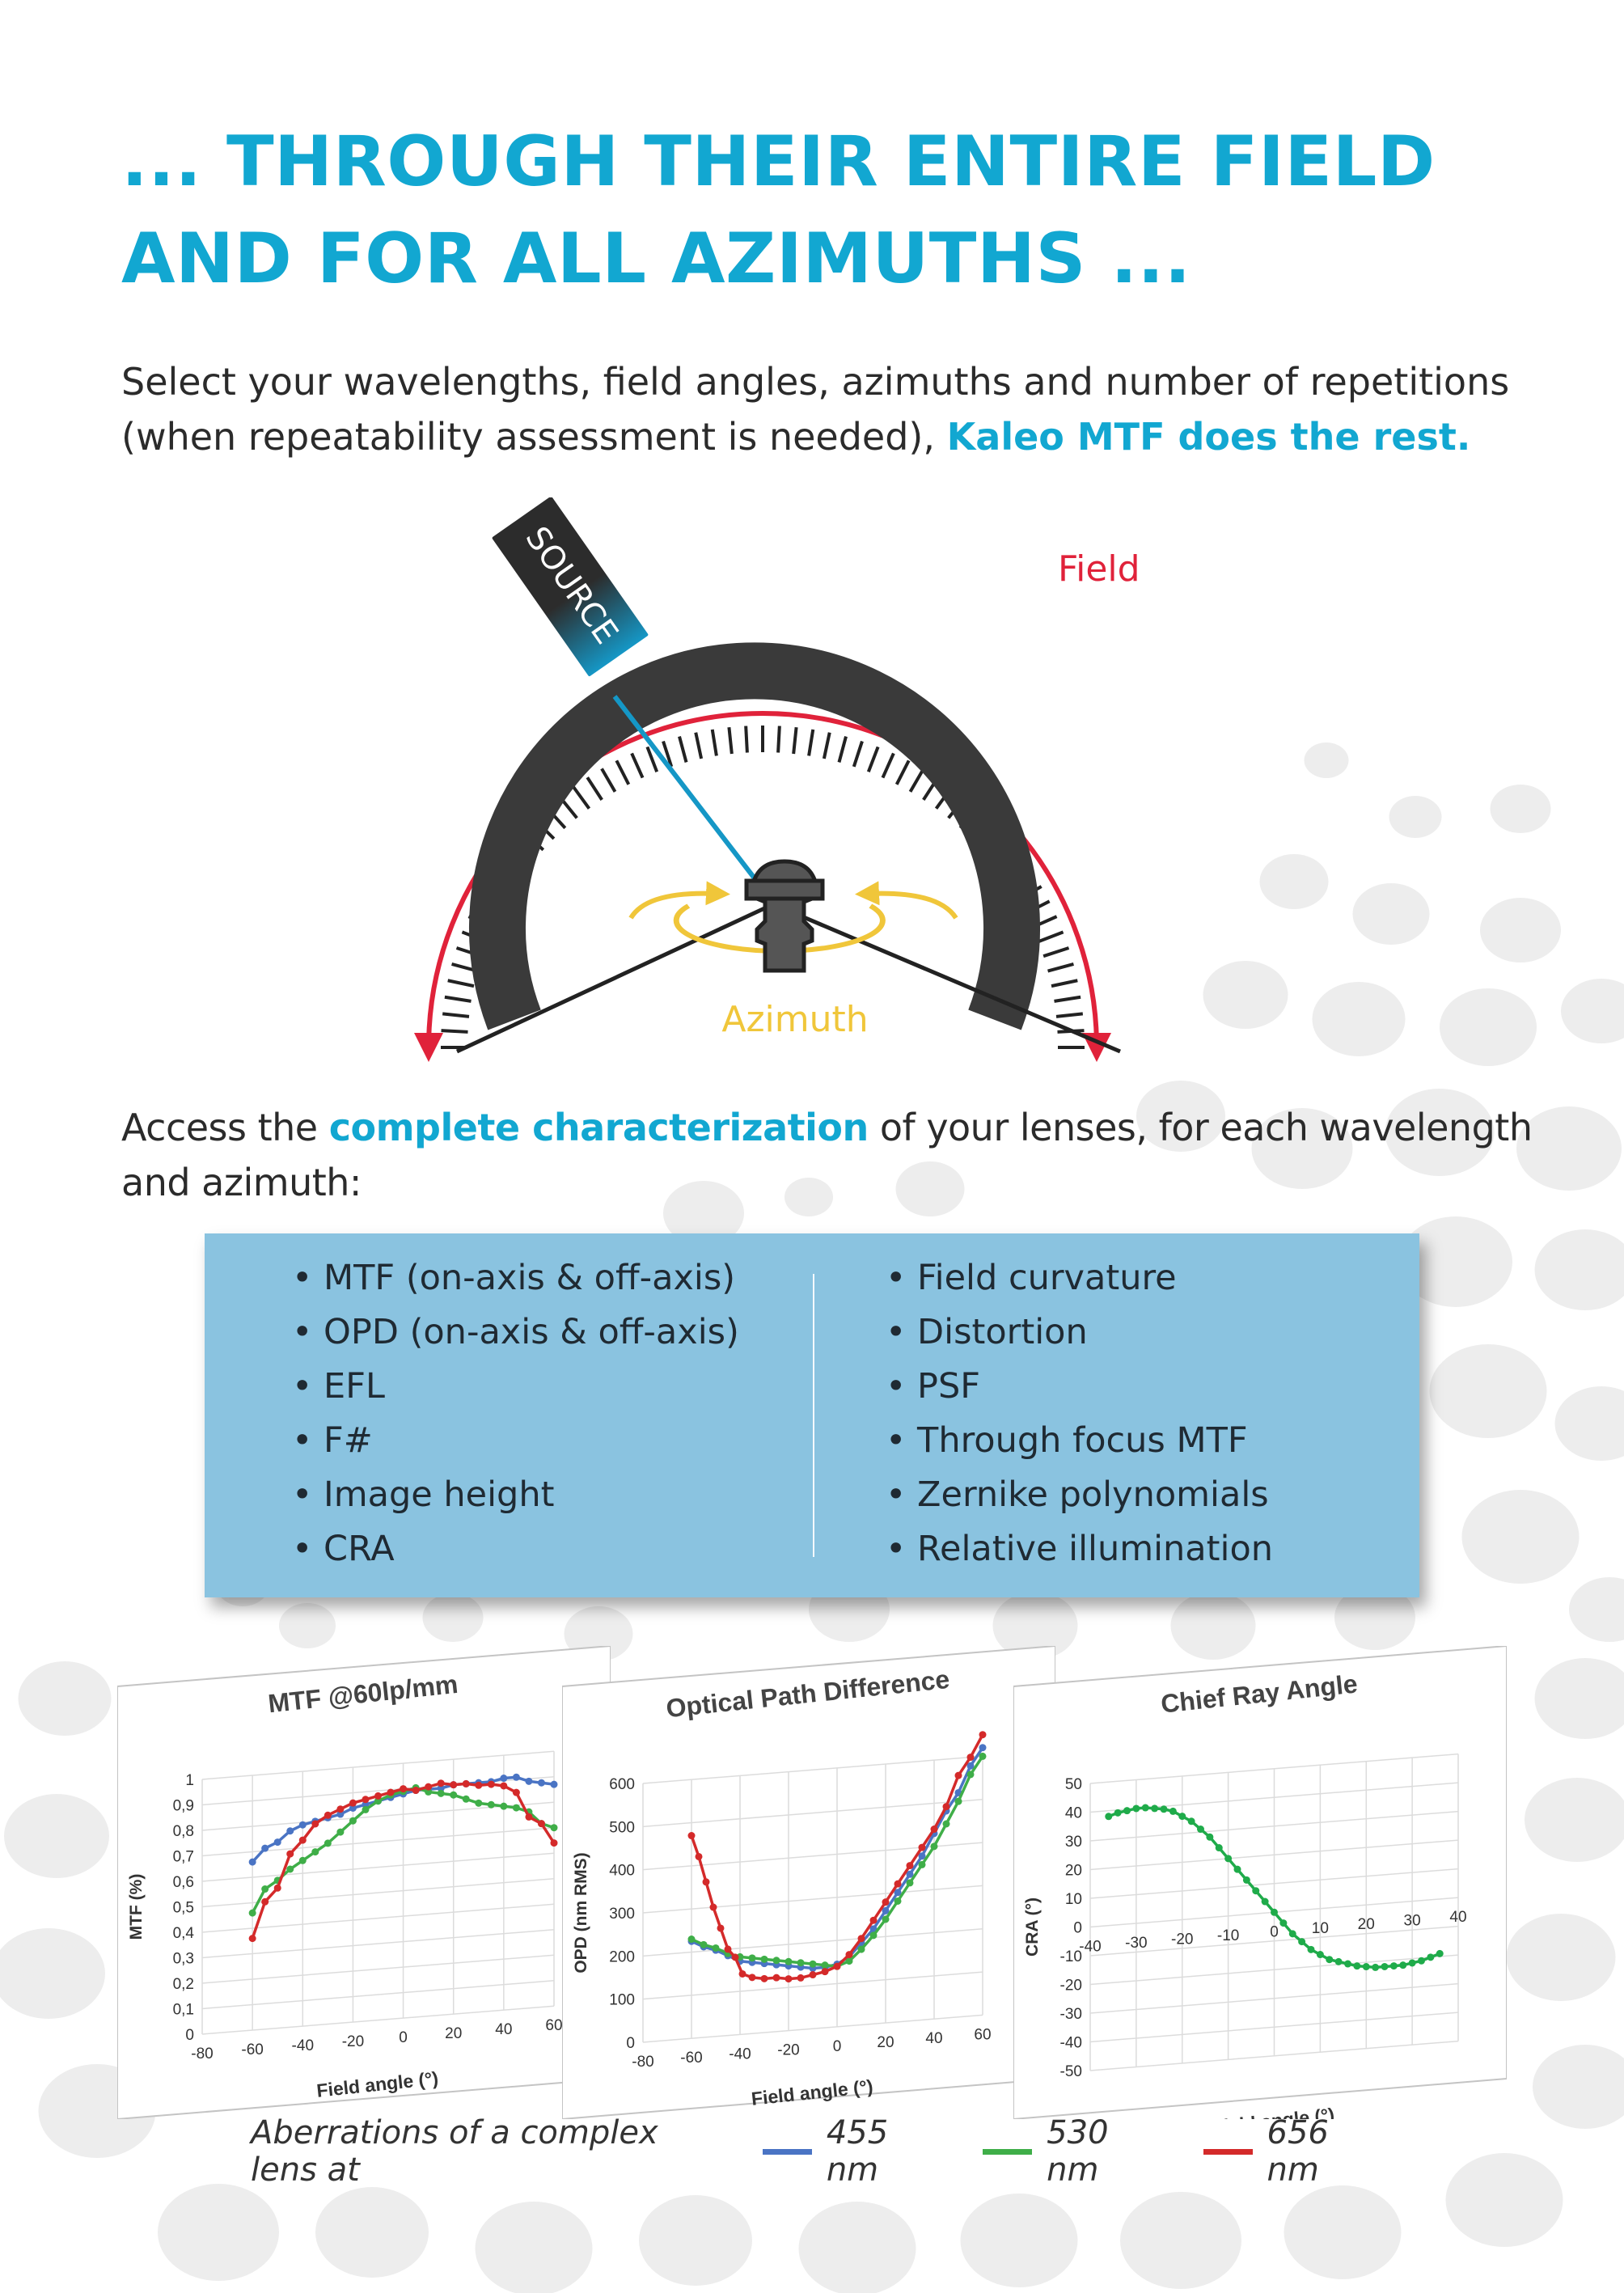 This screenshot has width=1624, height=2293. Describe the element at coordinates (784, 916) in the screenshot. I see `lens-icon` at that location.